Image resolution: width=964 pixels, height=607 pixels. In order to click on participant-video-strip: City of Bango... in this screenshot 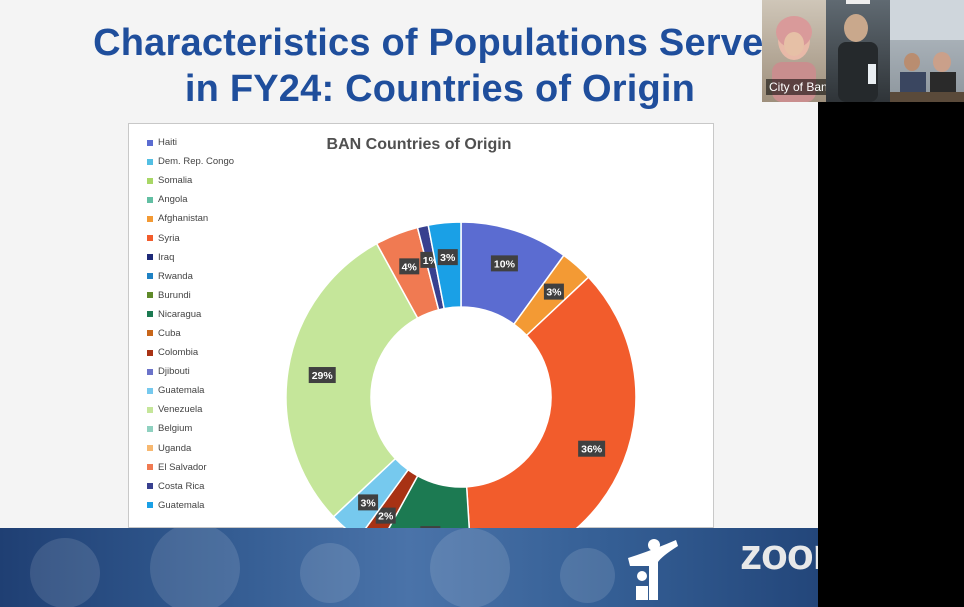, I will do `click(863, 51)`.